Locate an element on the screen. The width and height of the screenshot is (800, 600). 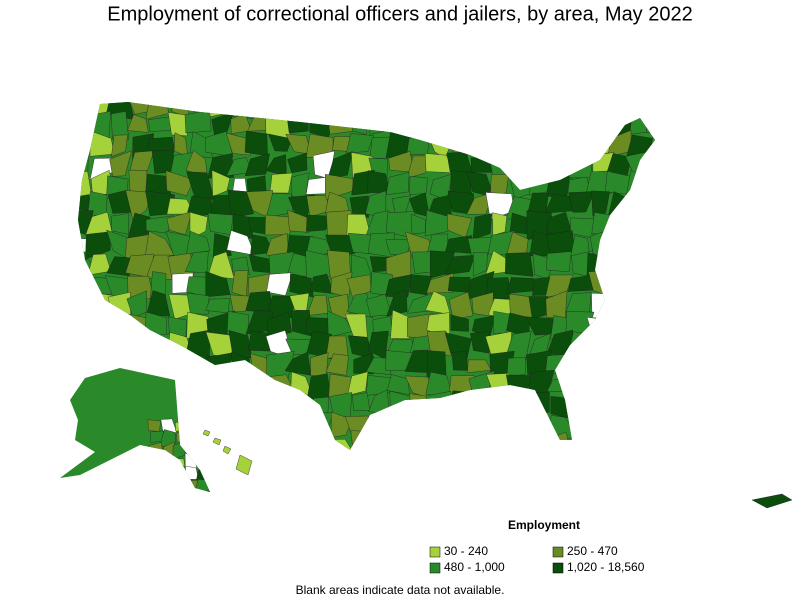
legend-label: 250 - 470 is located at coordinates (592, 551).